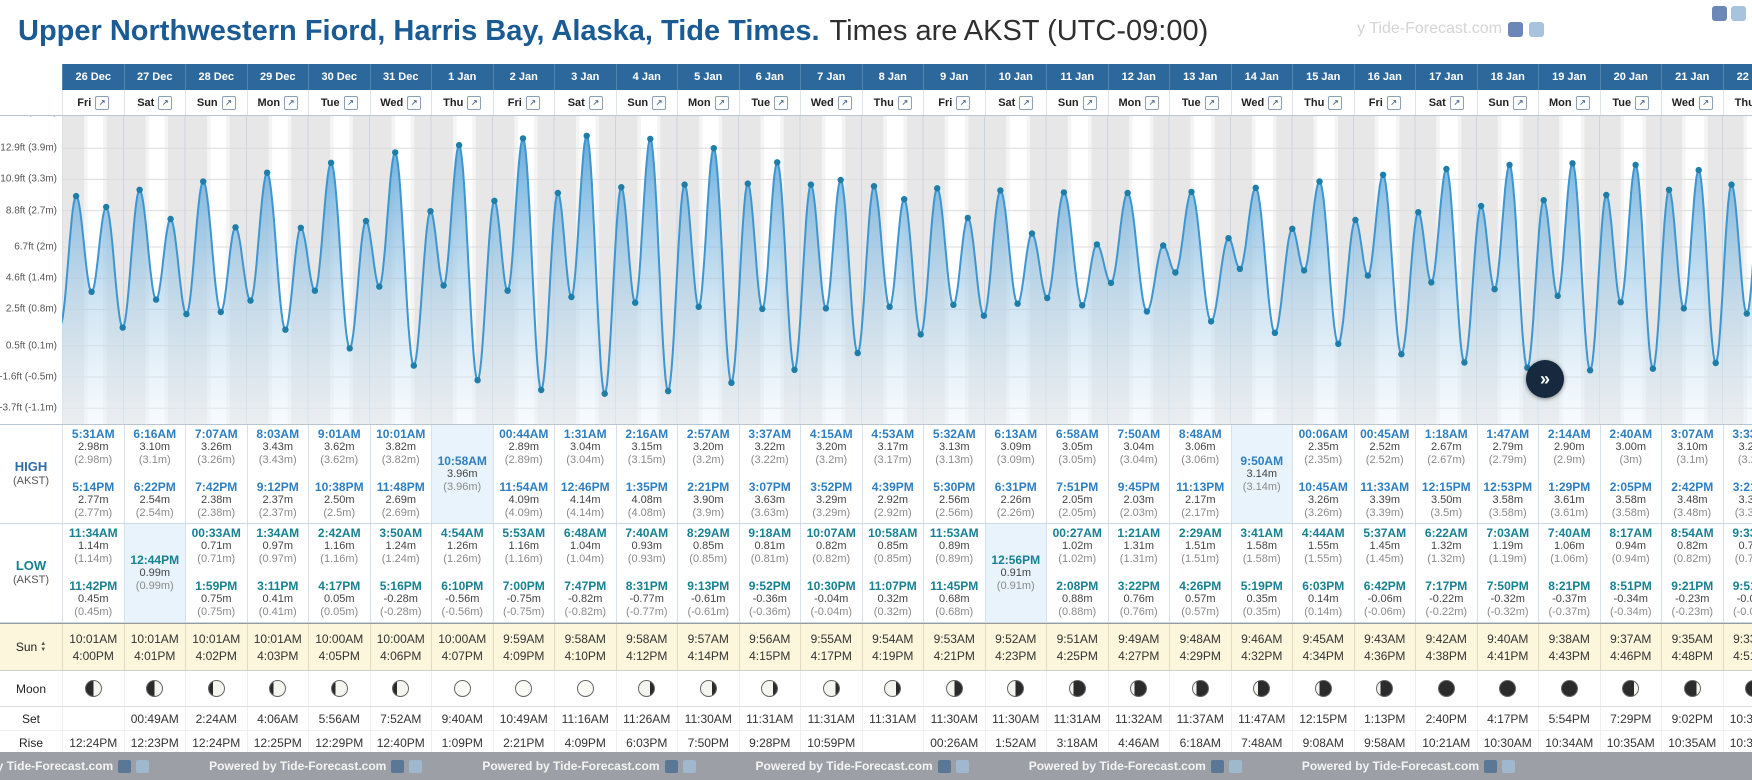 The width and height of the screenshot is (1752, 780). What do you see at coordinates (769, 77) in the screenshot?
I see `date-header-cell: 6 Jan` at bounding box center [769, 77].